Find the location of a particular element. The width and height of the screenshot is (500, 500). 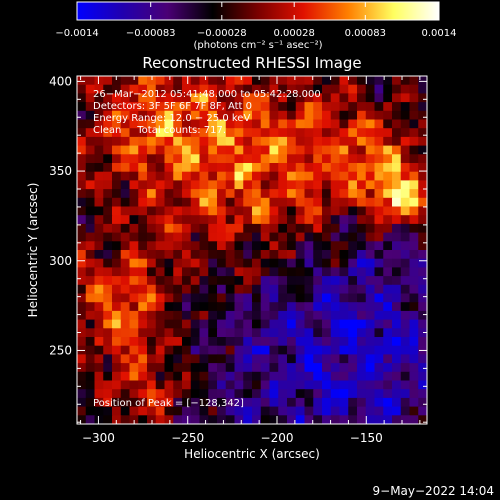

annotation-clean-counts: Clean Total counts: 717. is located at coordinates (159, 130).